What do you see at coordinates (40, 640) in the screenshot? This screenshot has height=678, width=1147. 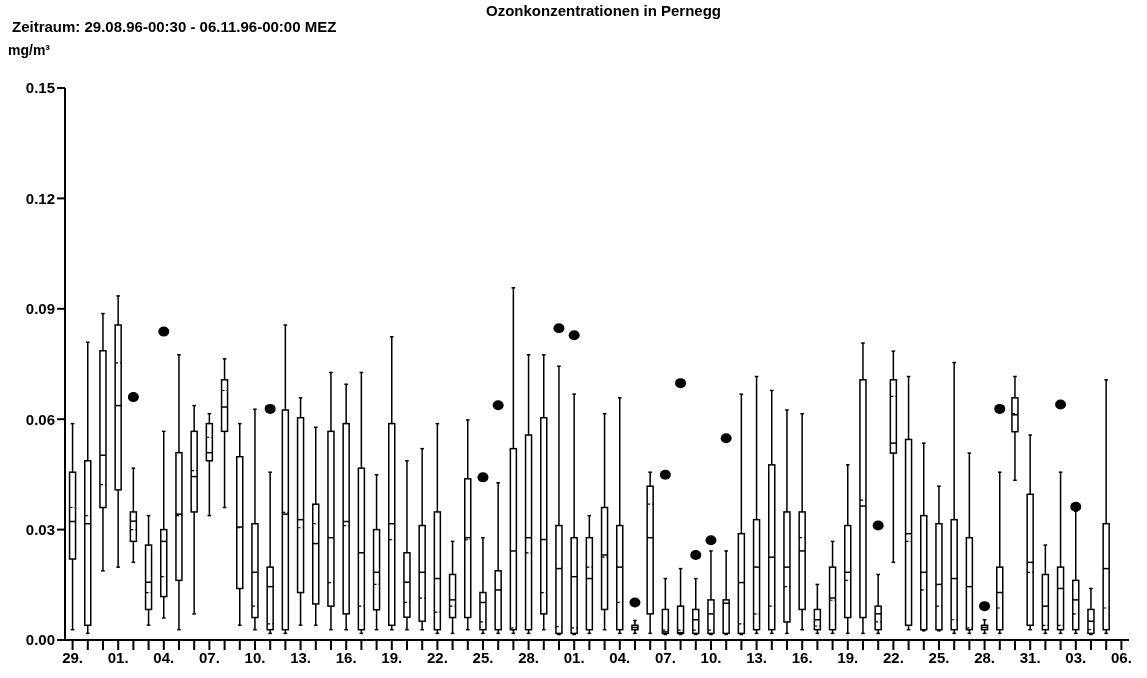 I see `y-tick-label: 0.00` at bounding box center [40, 640].